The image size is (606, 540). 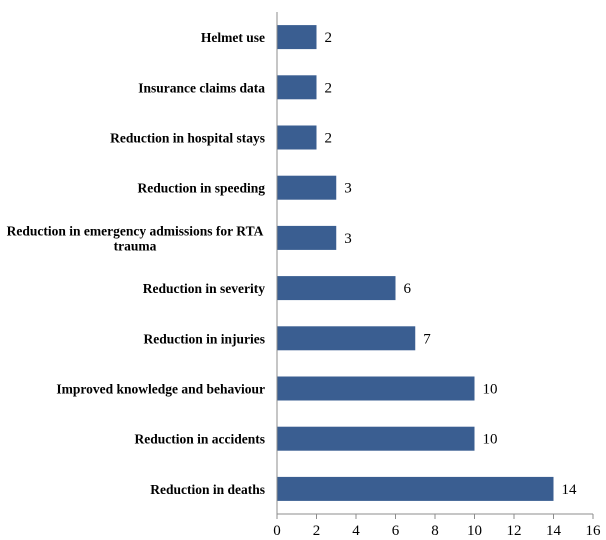 What do you see at coordinates (490, 390) in the screenshot?
I see `value-label-7: 10` at bounding box center [490, 390].